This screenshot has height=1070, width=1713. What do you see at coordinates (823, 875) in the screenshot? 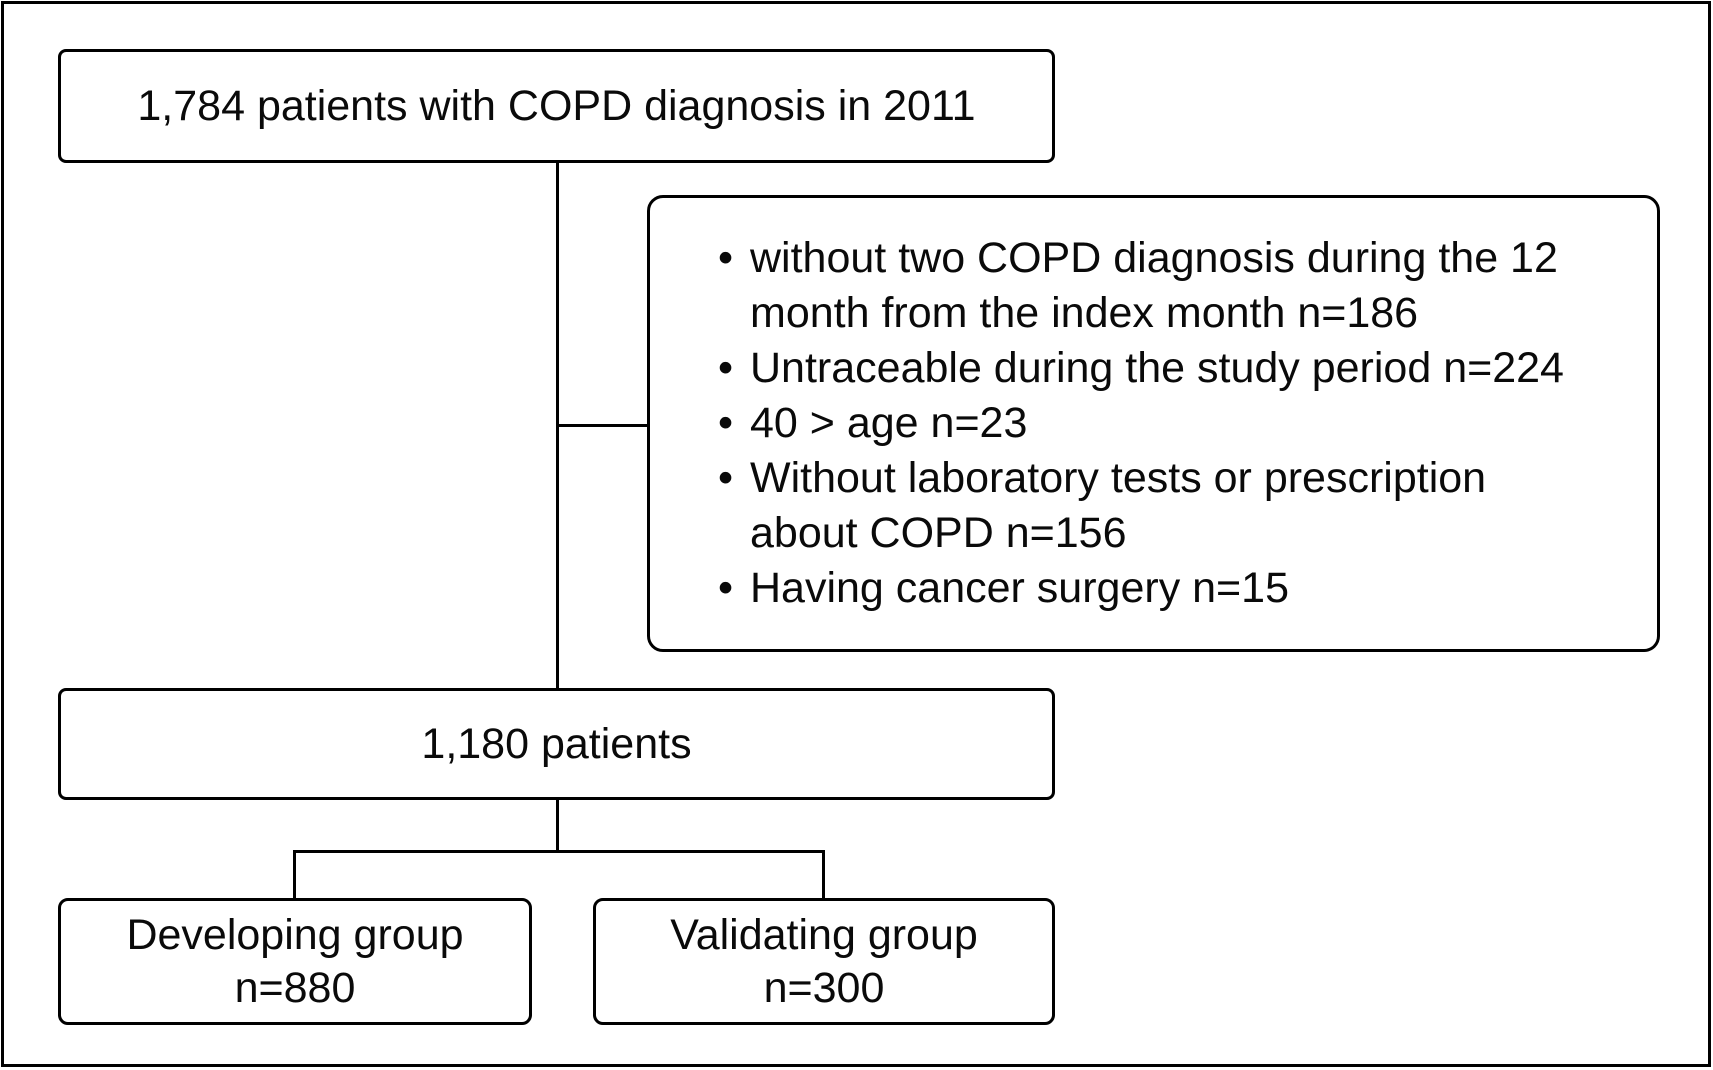
I see `connector-drop-right` at bounding box center [823, 875].